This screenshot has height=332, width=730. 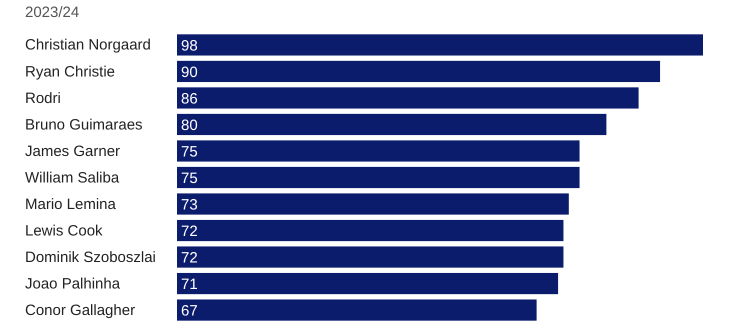 What do you see at coordinates (70, 71) in the screenshot?
I see `y-tick-label: Ryan Christie` at bounding box center [70, 71].